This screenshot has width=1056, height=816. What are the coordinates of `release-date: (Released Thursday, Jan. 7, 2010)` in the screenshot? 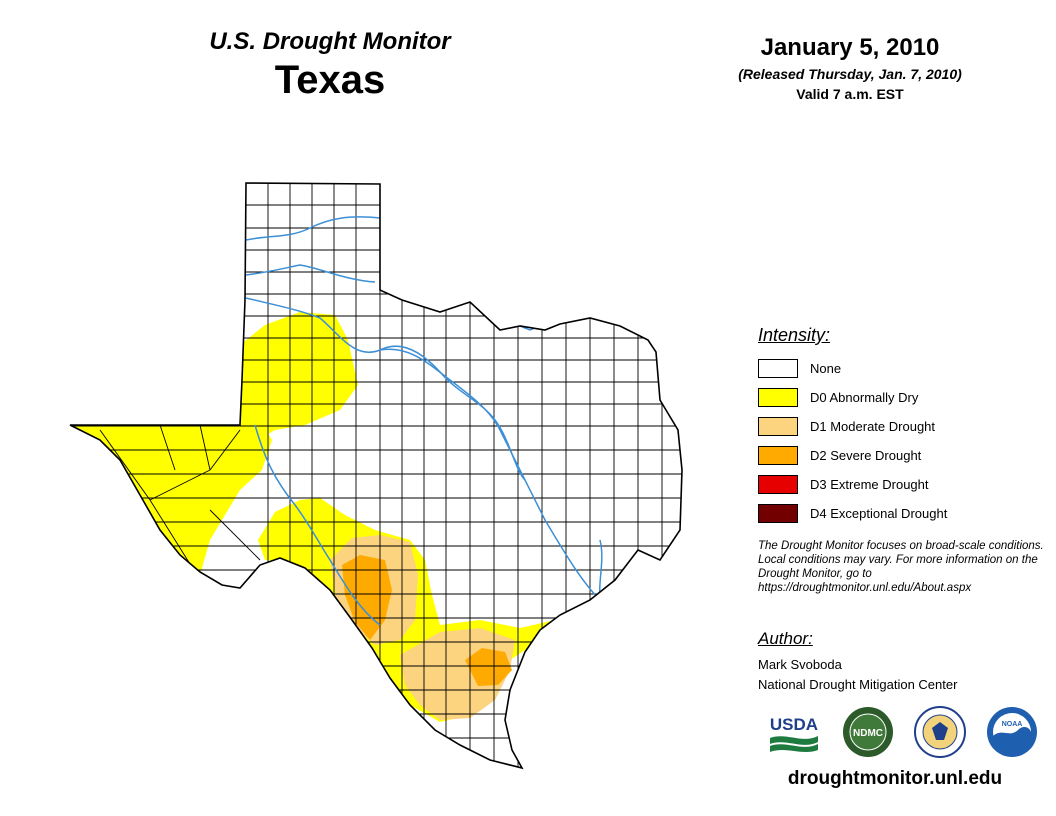 It's located at (850, 74).